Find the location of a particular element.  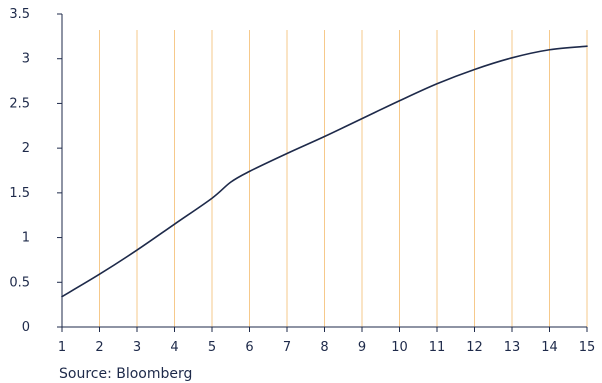

y-tick-label-1: 1 is located at coordinates (26, 238).